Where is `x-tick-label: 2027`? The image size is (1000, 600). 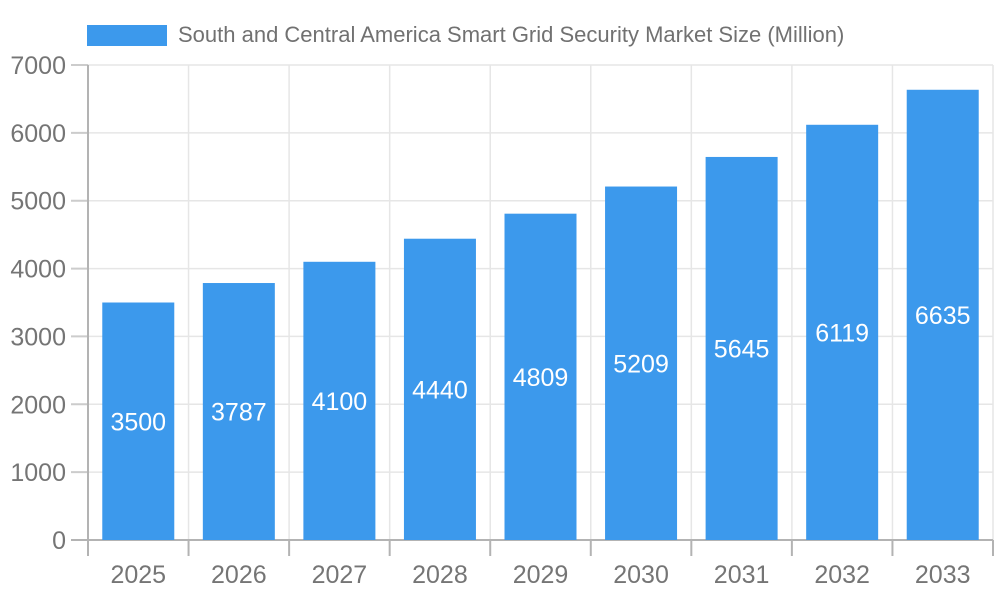 x-tick-label: 2027 is located at coordinates (340, 575).